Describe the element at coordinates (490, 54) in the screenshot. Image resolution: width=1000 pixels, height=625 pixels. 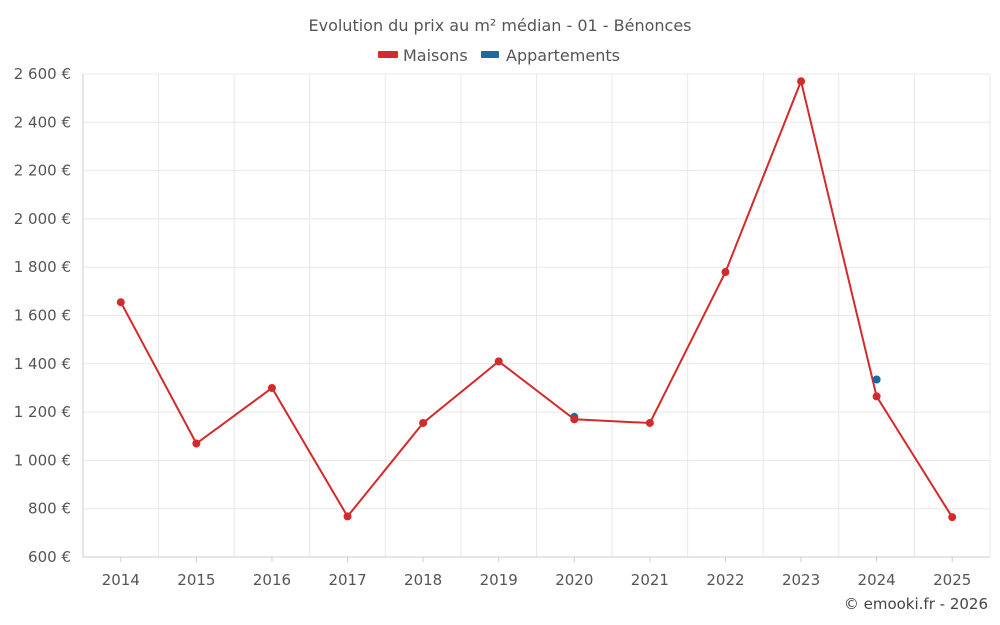
I see `legend-swatch-appartements` at that location.